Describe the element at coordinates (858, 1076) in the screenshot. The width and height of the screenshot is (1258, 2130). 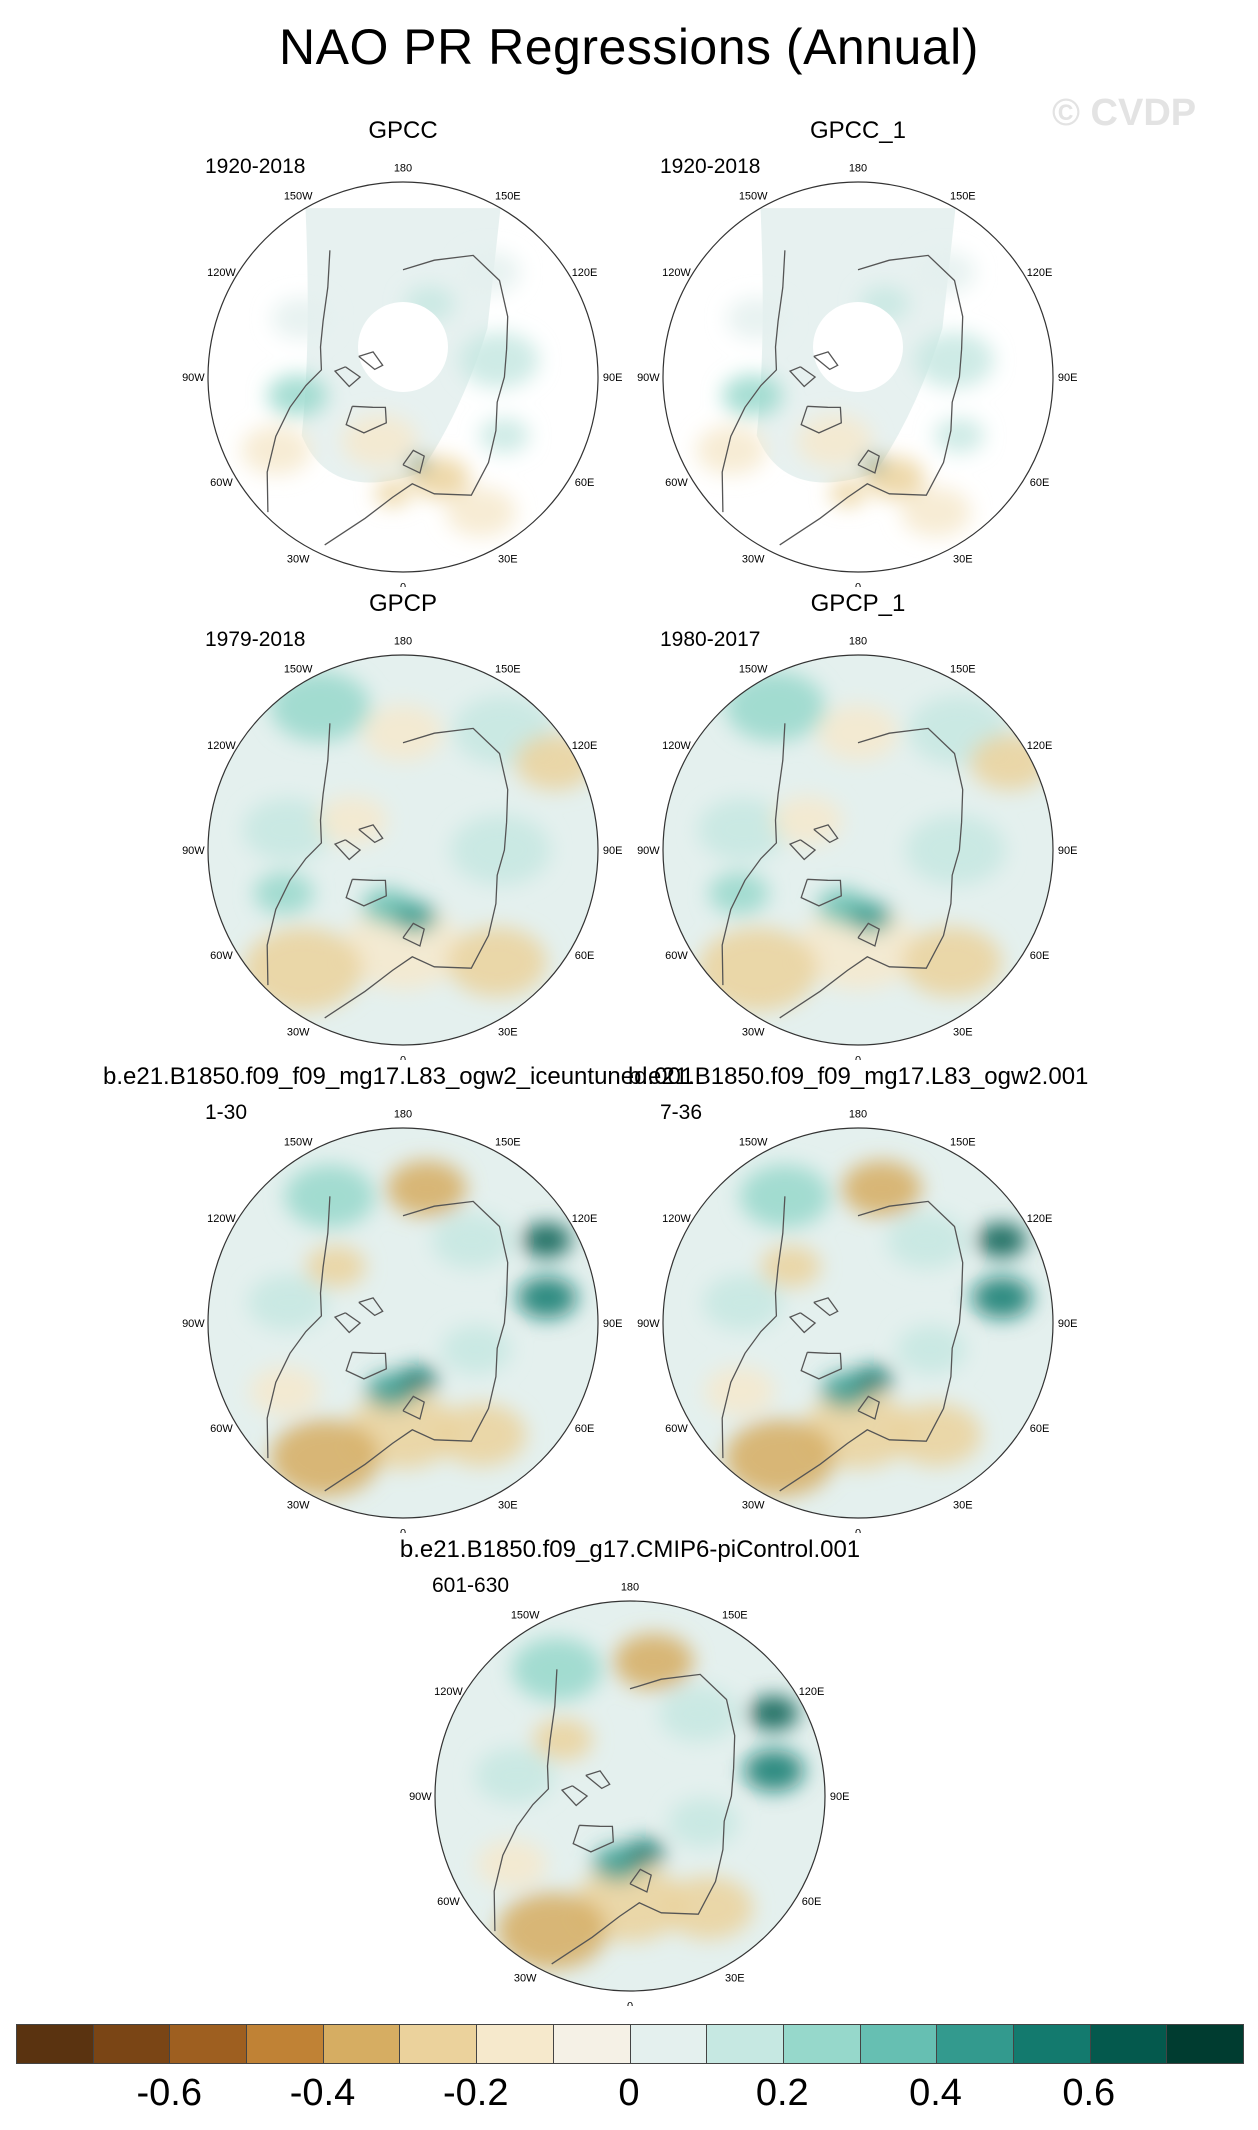
I see `panel-title: b.e21.B1850.f09_f09_mg17.L83_ogw2.001` at that location.